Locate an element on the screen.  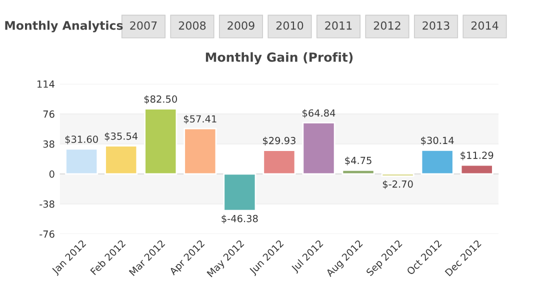
data-label: $4.75 is located at coordinates (358, 161).